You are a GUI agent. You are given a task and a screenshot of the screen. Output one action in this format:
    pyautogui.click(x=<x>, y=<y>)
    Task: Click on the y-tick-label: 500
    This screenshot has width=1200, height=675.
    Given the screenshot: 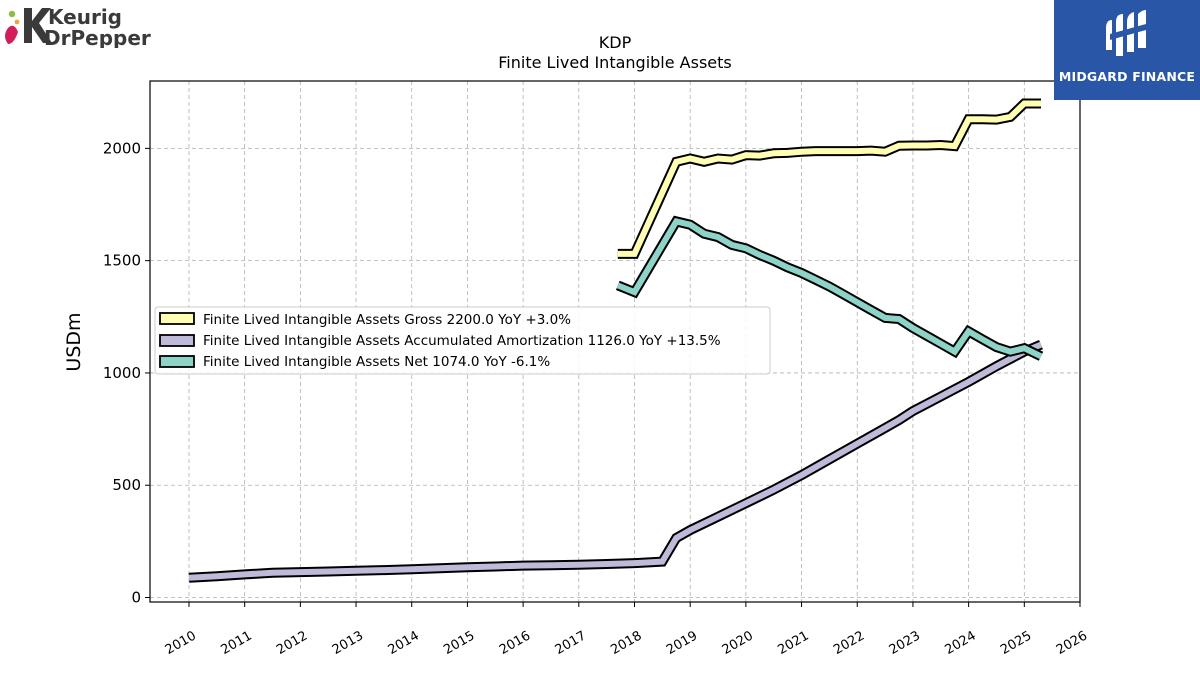 What is the action you would take?
    pyautogui.click(x=126, y=485)
    